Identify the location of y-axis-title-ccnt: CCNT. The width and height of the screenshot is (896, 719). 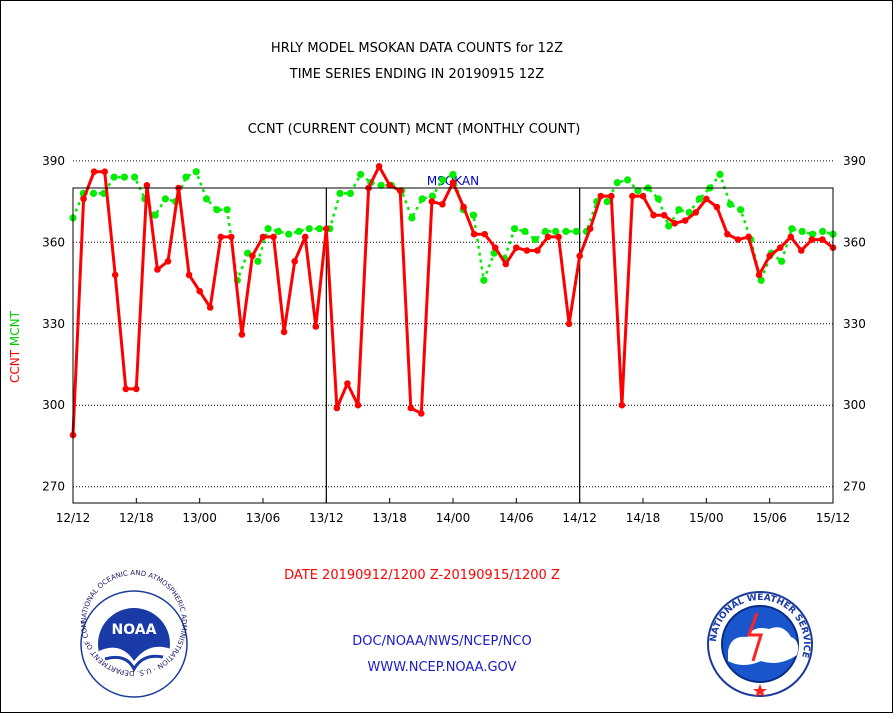
(15, 366).